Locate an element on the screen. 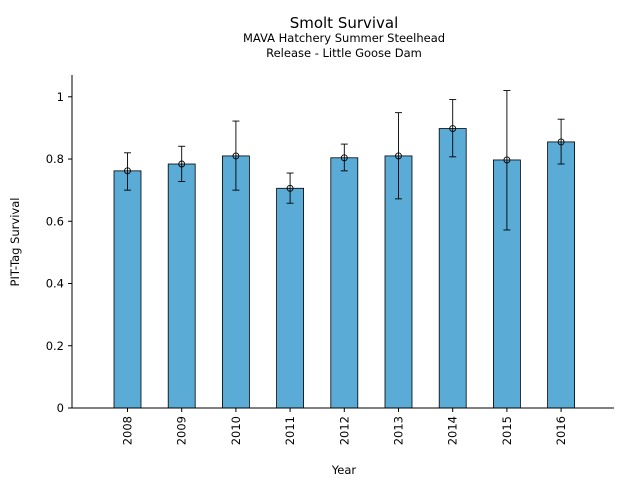 The width and height of the screenshot is (640, 480). y-tick-label: 0 is located at coordinates (60, 408).